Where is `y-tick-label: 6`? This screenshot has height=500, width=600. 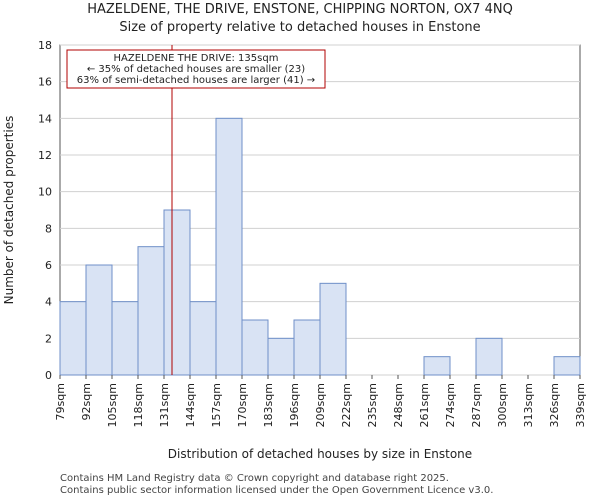 y-tick-label: 6 is located at coordinates (48, 265).